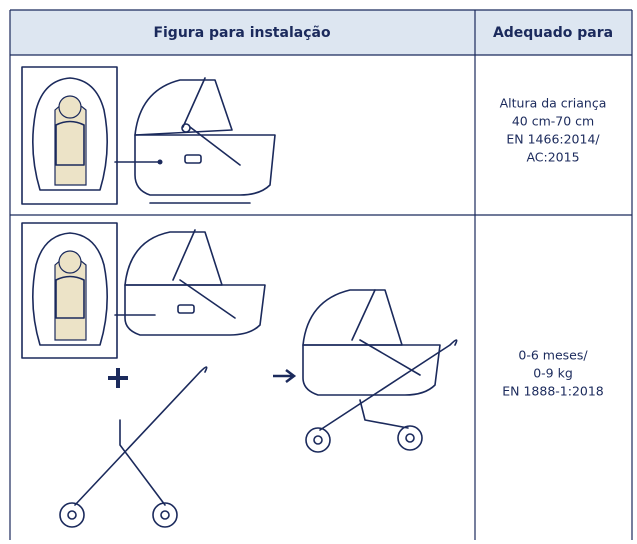  Describe the element at coordinates (133, 447) in the screenshot. I see `frame-illustration` at that location.